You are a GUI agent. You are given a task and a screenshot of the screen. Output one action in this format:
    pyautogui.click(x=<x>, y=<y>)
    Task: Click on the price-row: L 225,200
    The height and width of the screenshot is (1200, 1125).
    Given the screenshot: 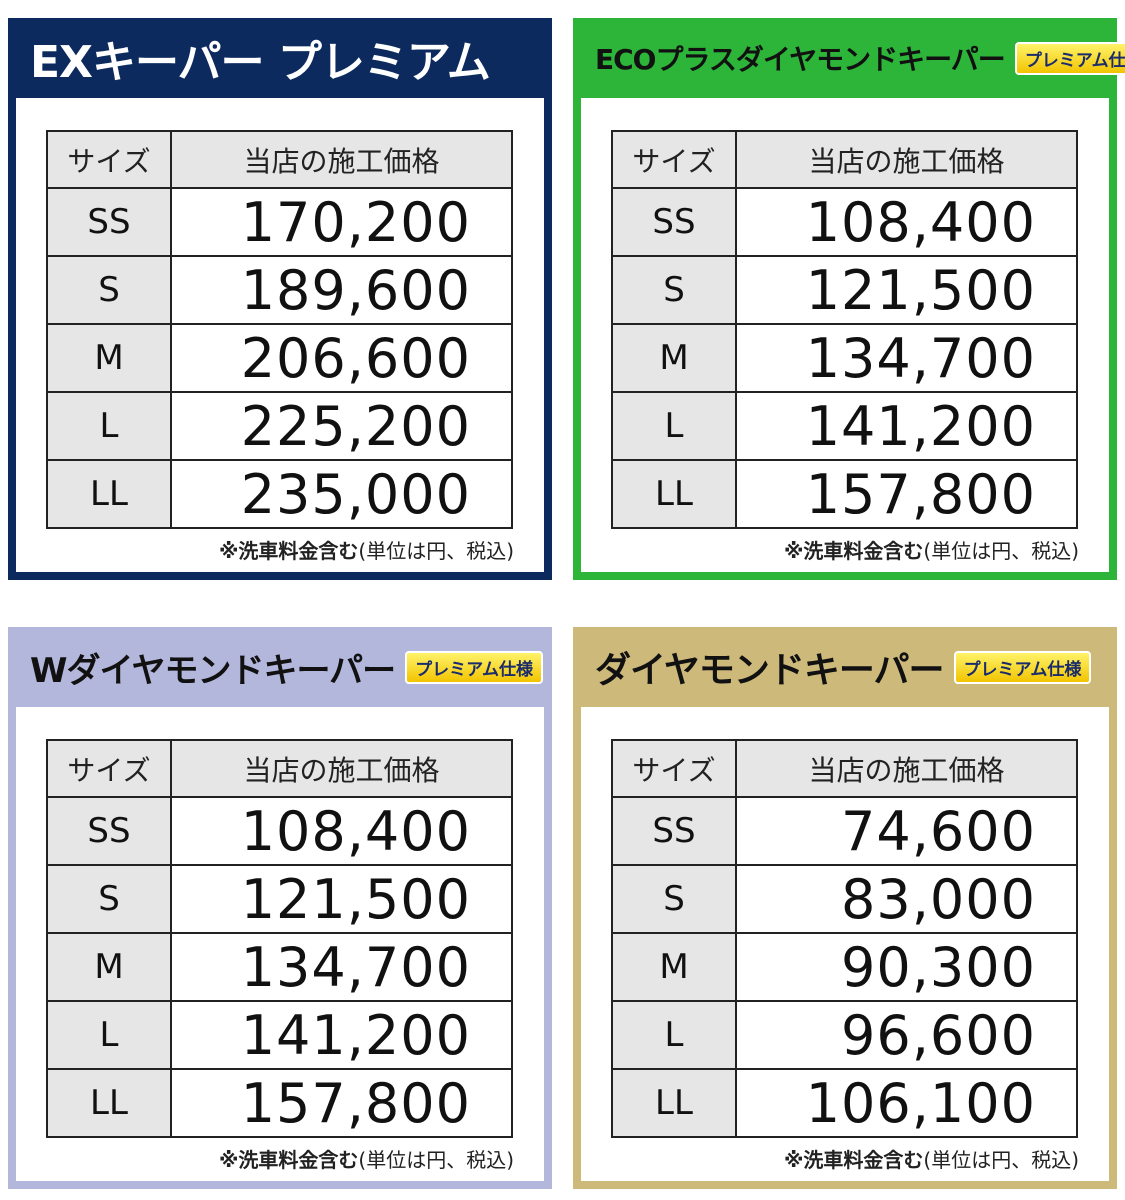 What is the action you would take?
    pyautogui.click(x=279, y=426)
    